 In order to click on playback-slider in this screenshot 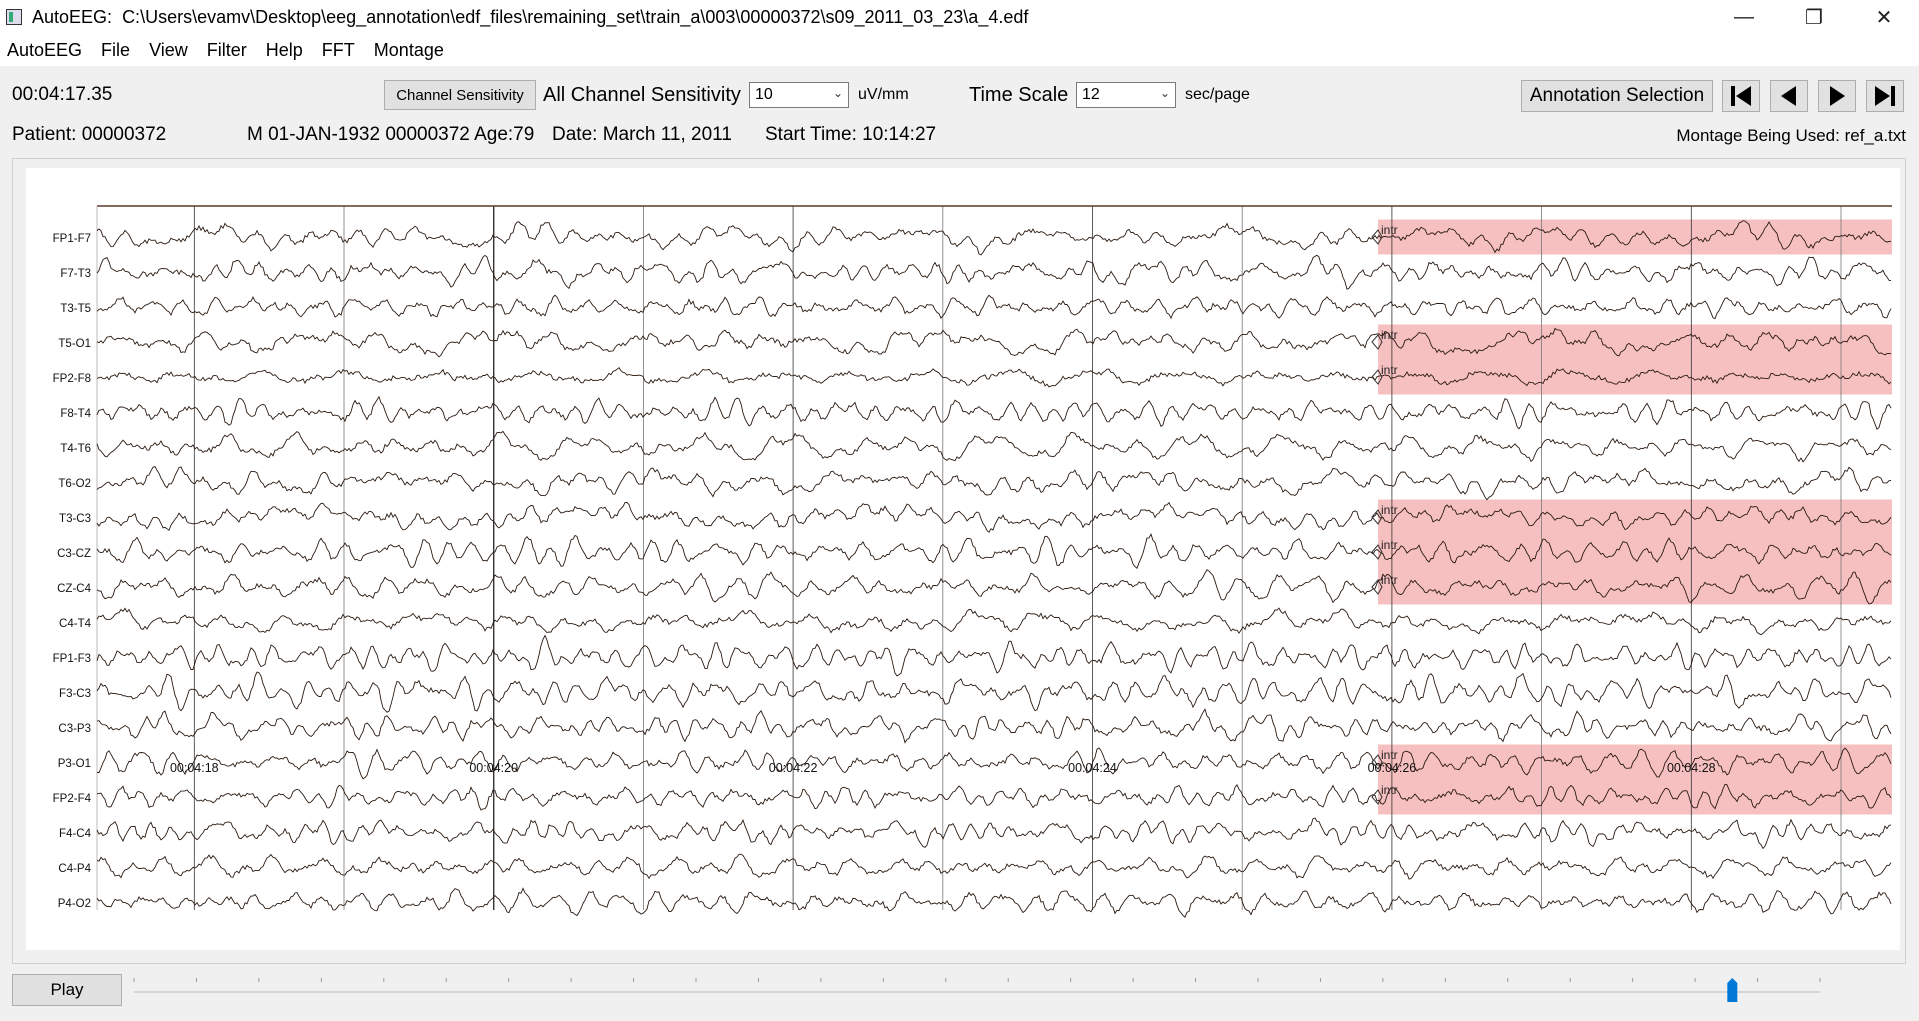, I will do `click(978, 990)`.